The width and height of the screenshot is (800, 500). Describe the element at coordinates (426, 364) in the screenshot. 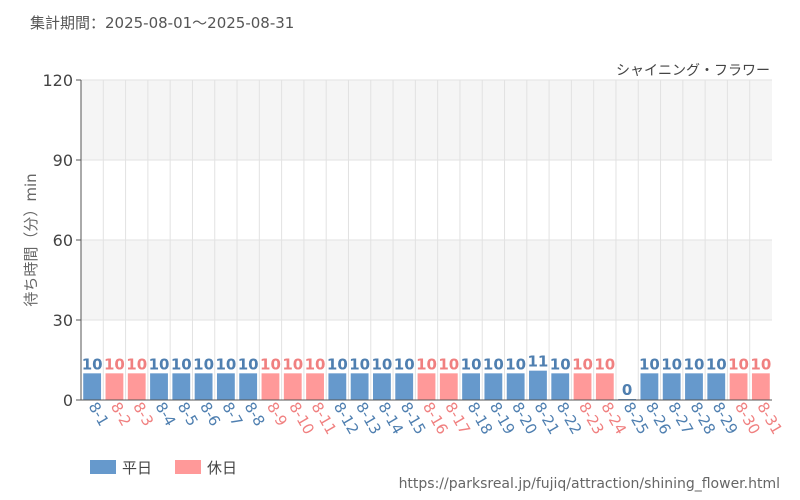

I see `value-label-8-16: 10` at that location.